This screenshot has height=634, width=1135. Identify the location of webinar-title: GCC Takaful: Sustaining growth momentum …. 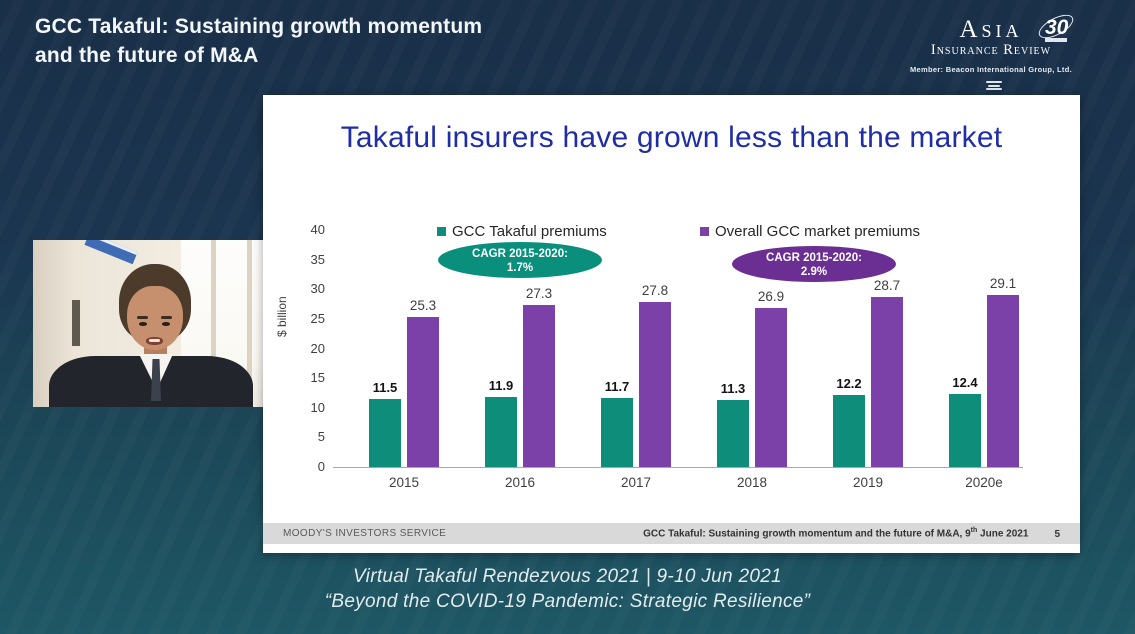
(258, 41).